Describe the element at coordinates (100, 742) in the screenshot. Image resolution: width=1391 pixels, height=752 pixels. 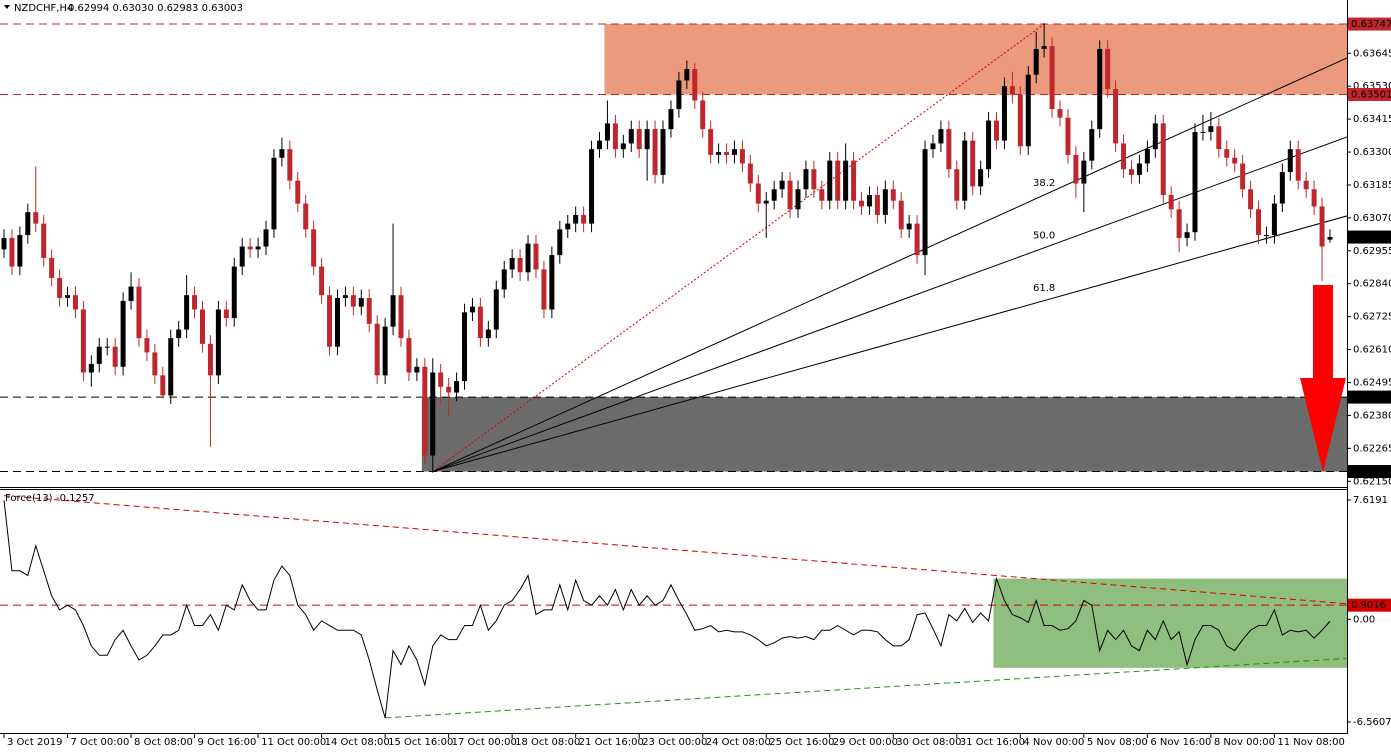
I see `x-tick-label: 7 Oct 00:00` at that location.